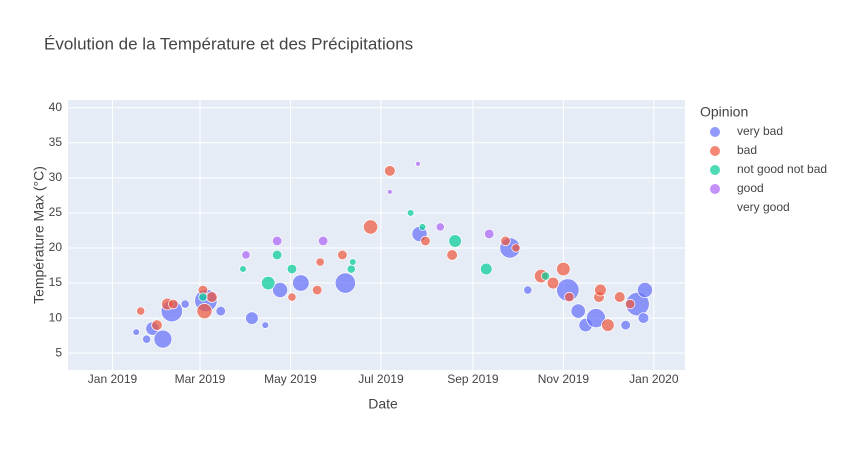 Image resolution: width=857 pixels, height=455 pixels. What do you see at coordinates (654, 379) in the screenshot?
I see `x-tick-label: Jan 2020` at bounding box center [654, 379].